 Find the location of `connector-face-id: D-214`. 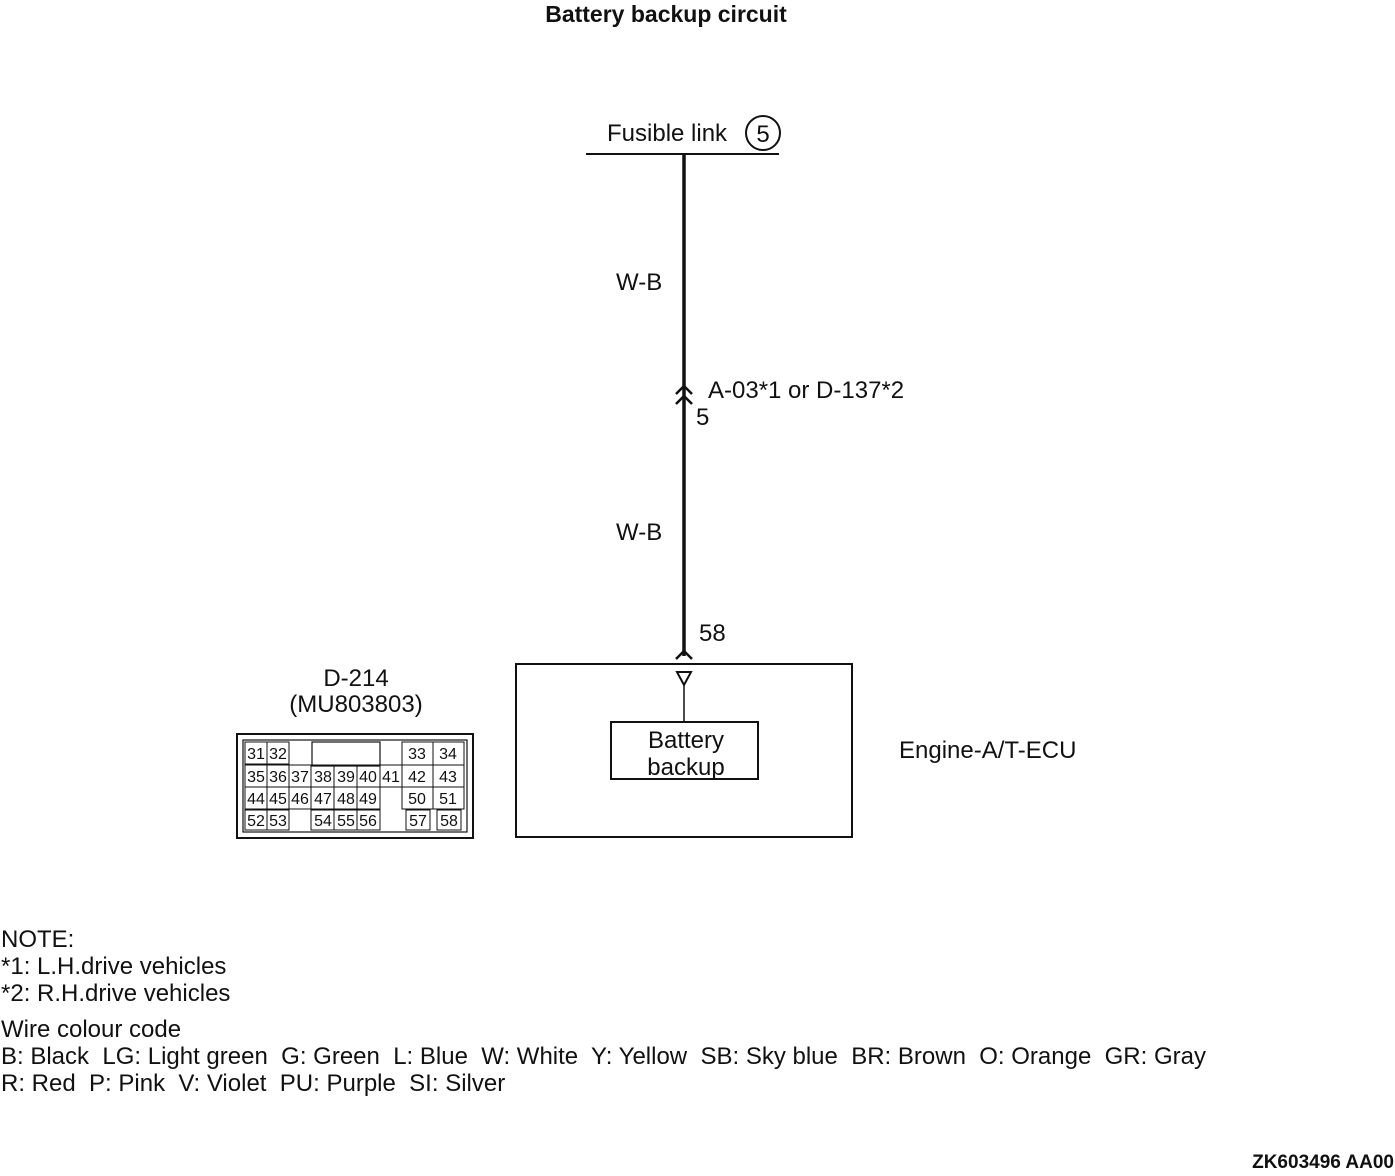

connector-face-id: D-214 is located at coordinates (356, 678).